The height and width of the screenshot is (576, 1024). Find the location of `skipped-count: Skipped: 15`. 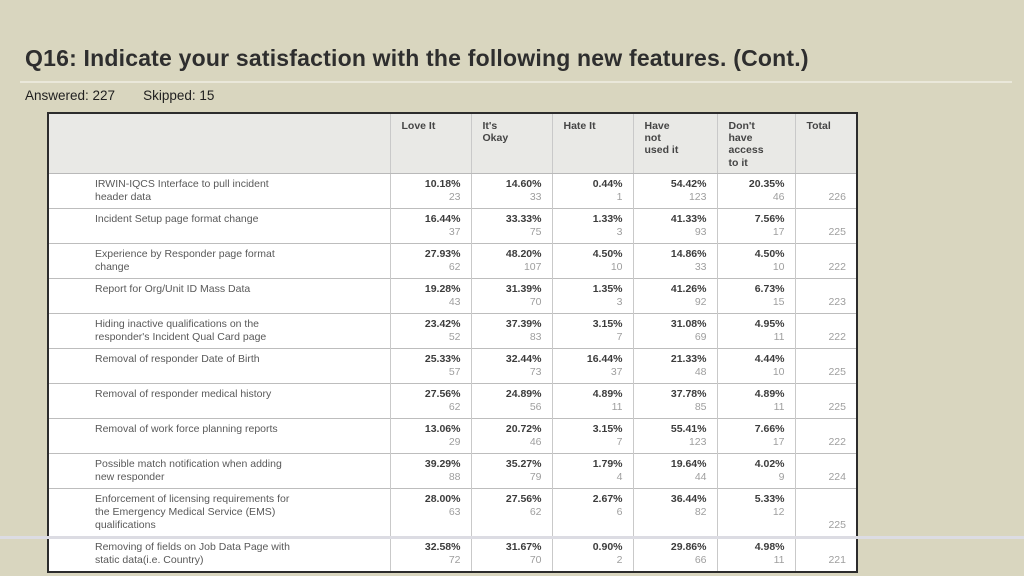

skipped-count: Skipped: 15 is located at coordinates (179, 95).